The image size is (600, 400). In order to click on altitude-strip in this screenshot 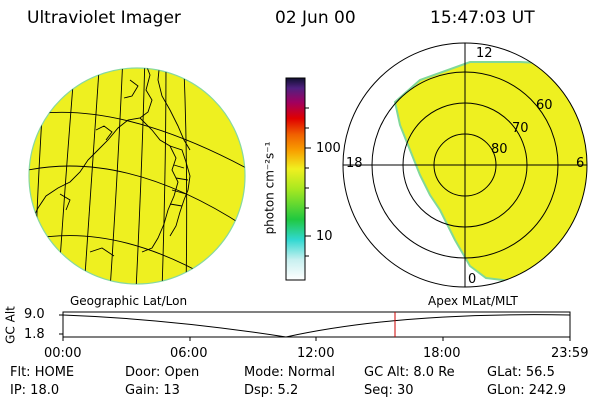, I will do `click(315, 326)`.